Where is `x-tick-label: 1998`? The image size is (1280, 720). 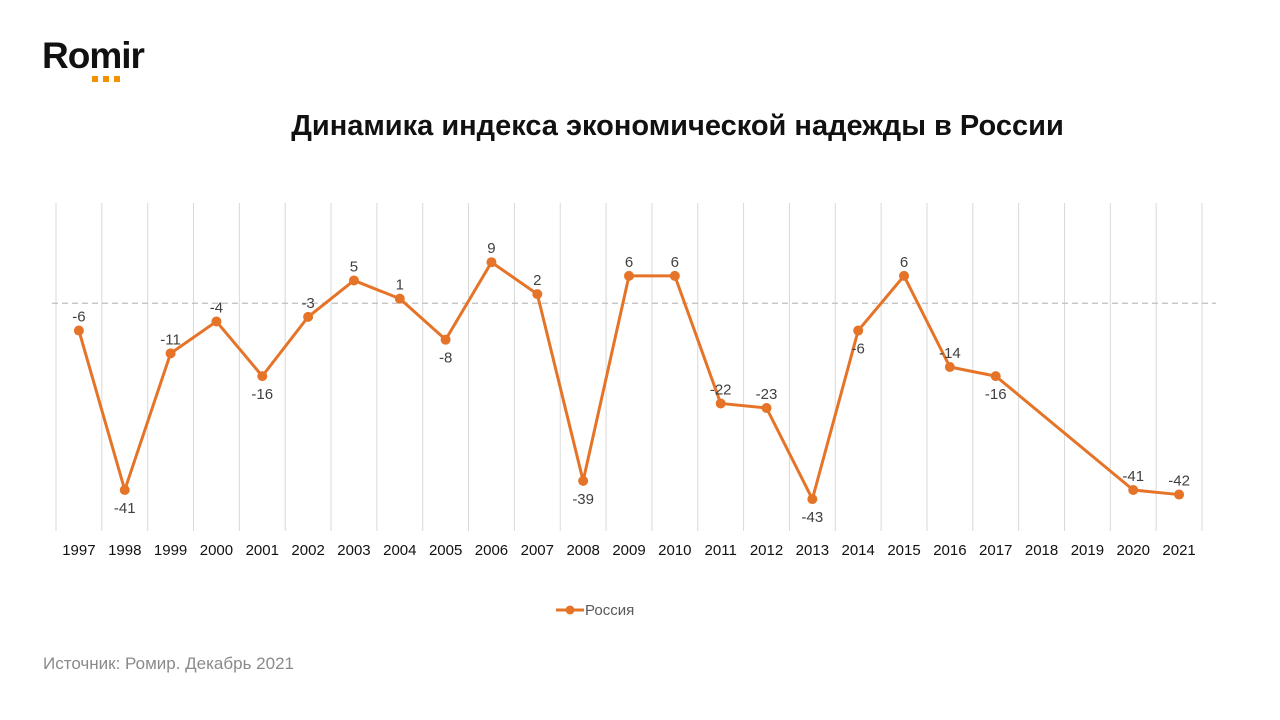
x-tick-label: 1998 is located at coordinates (124, 550).